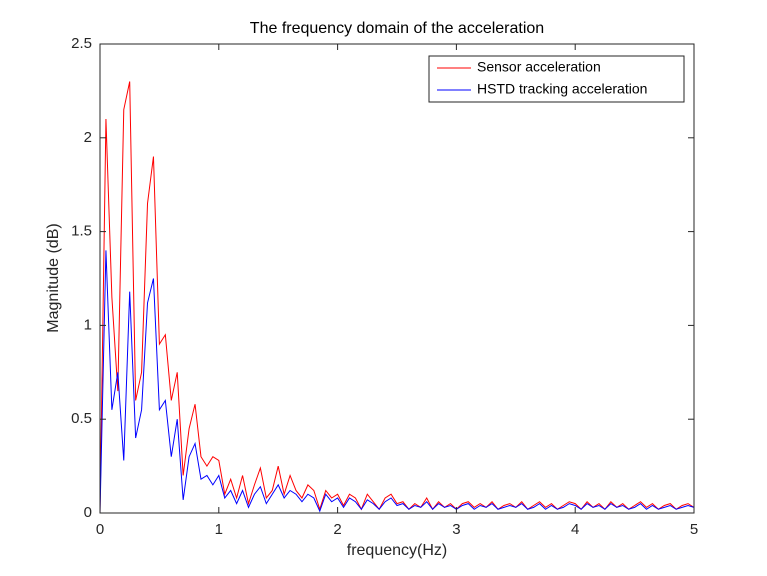 This screenshot has height=576, width=767. What do you see at coordinates (100, 529) in the screenshot?
I see `x-tick-label: 0` at bounding box center [100, 529].